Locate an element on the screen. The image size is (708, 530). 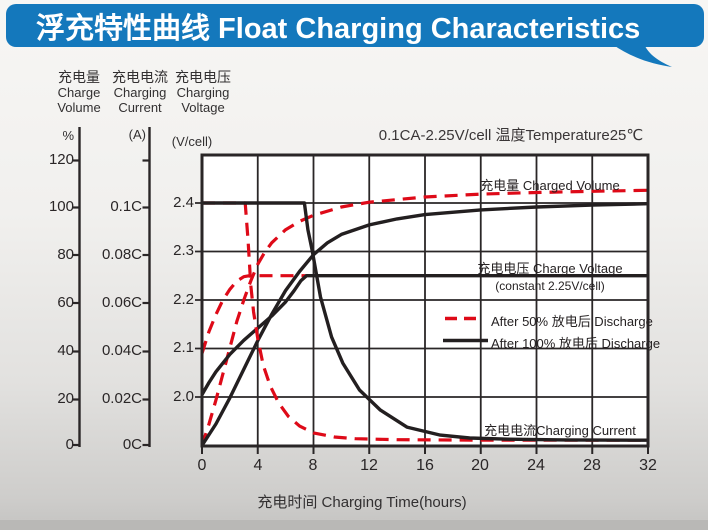
test-conditions: 0.1CA-2.25V/cell 温度Temperature25℃ is located at coordinates (511, 135).